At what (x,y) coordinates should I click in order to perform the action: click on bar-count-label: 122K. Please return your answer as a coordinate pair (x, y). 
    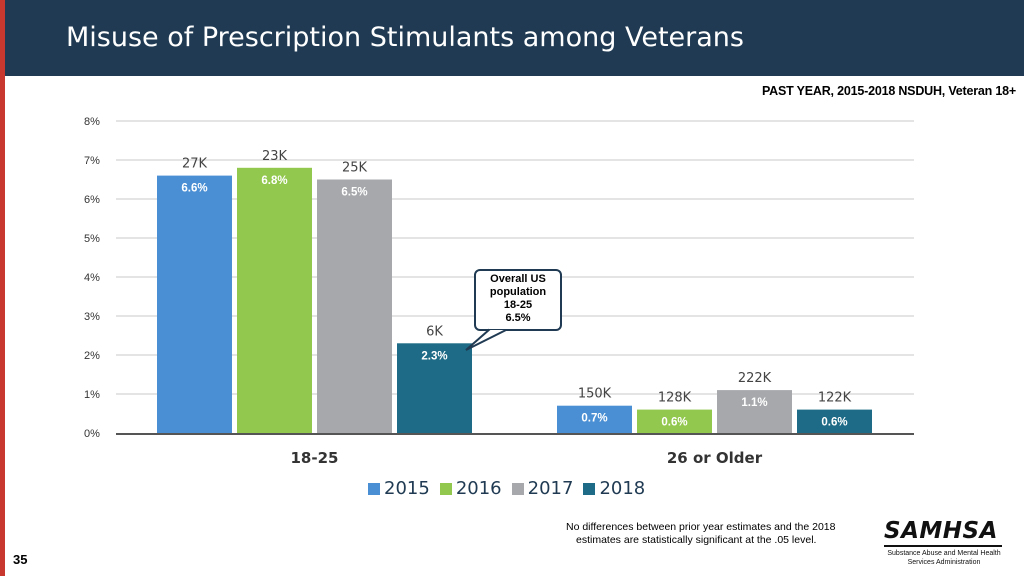
    Looking at the image, I should click on (835, 398).